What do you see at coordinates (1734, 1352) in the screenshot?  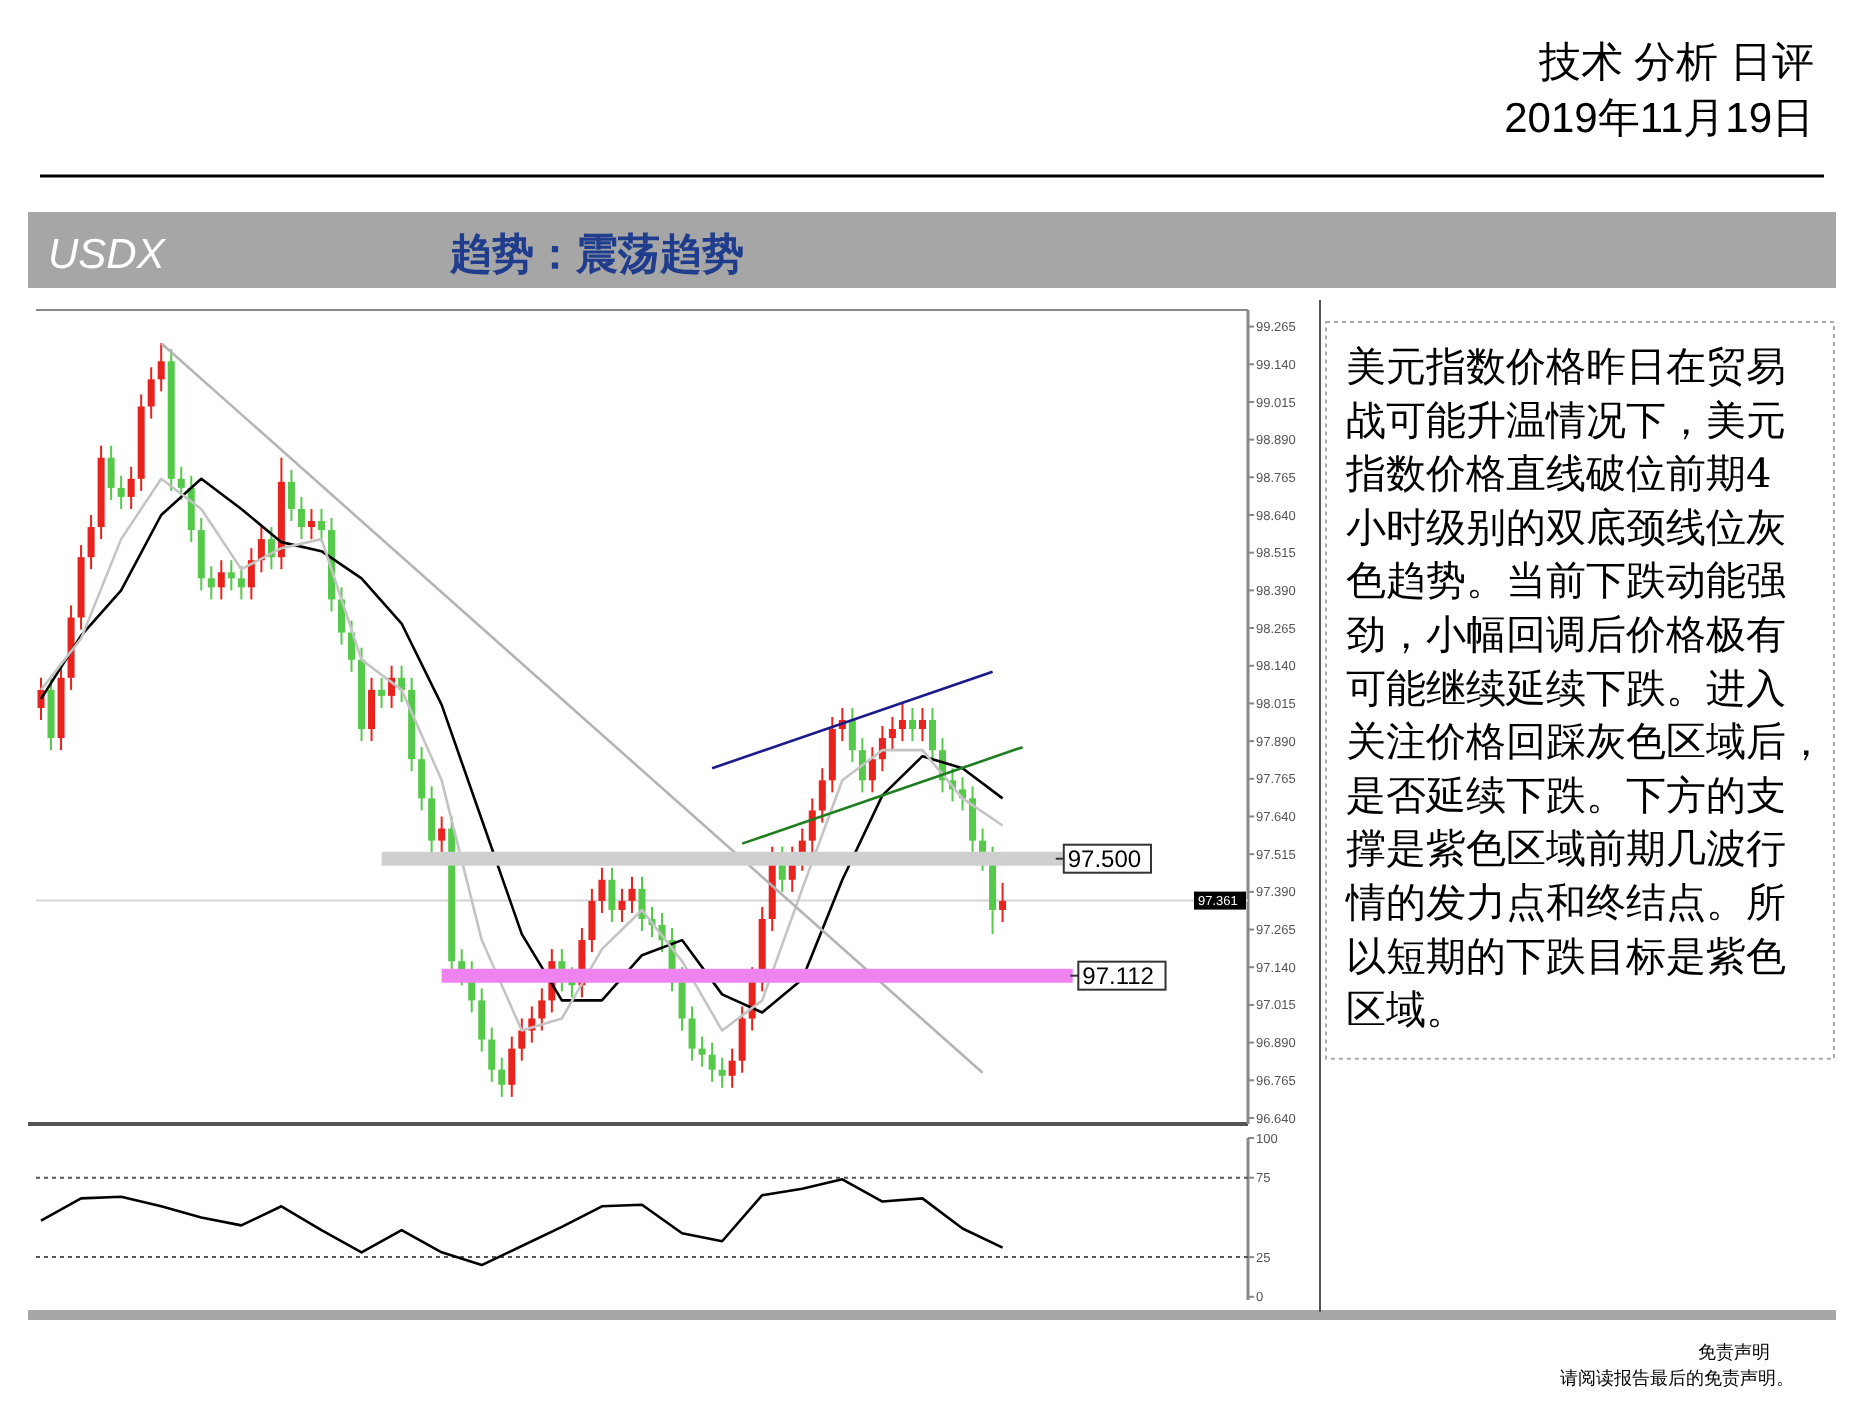 I see `text: 免责声明` at bounding box center [1734, 1352].